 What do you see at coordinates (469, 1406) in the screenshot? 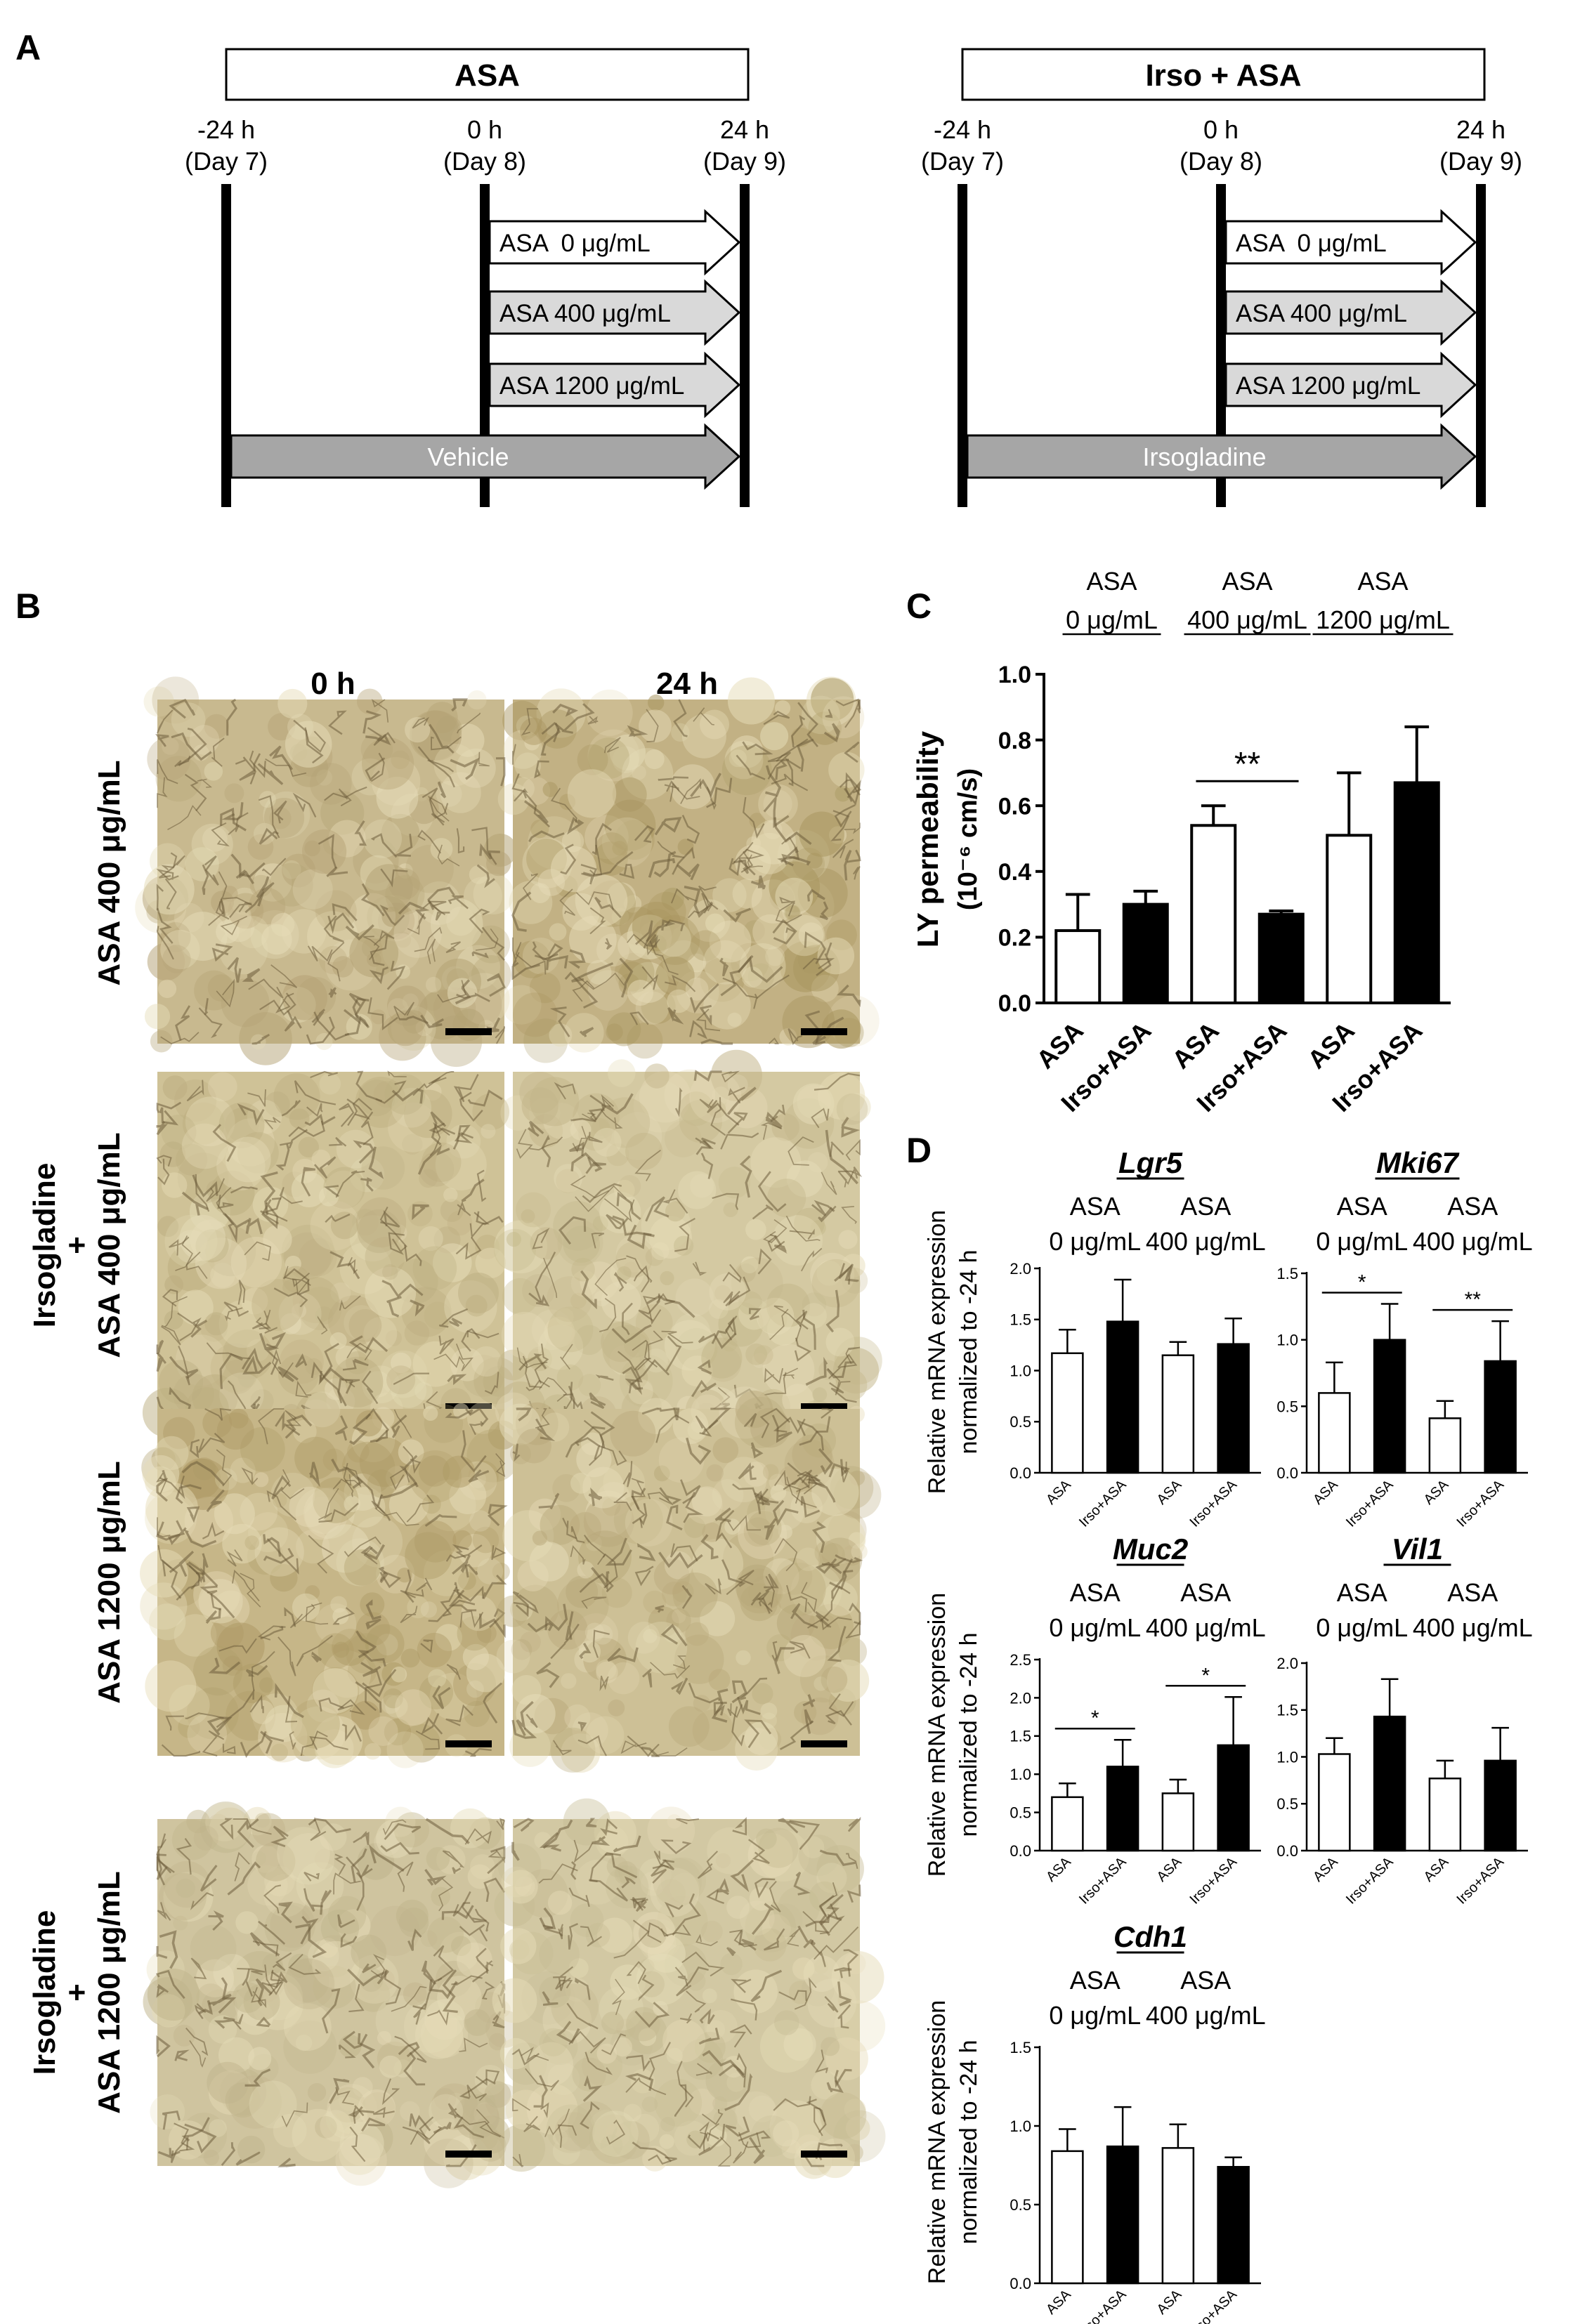
I see `scale-bar` at bounding box center [469, 1406].